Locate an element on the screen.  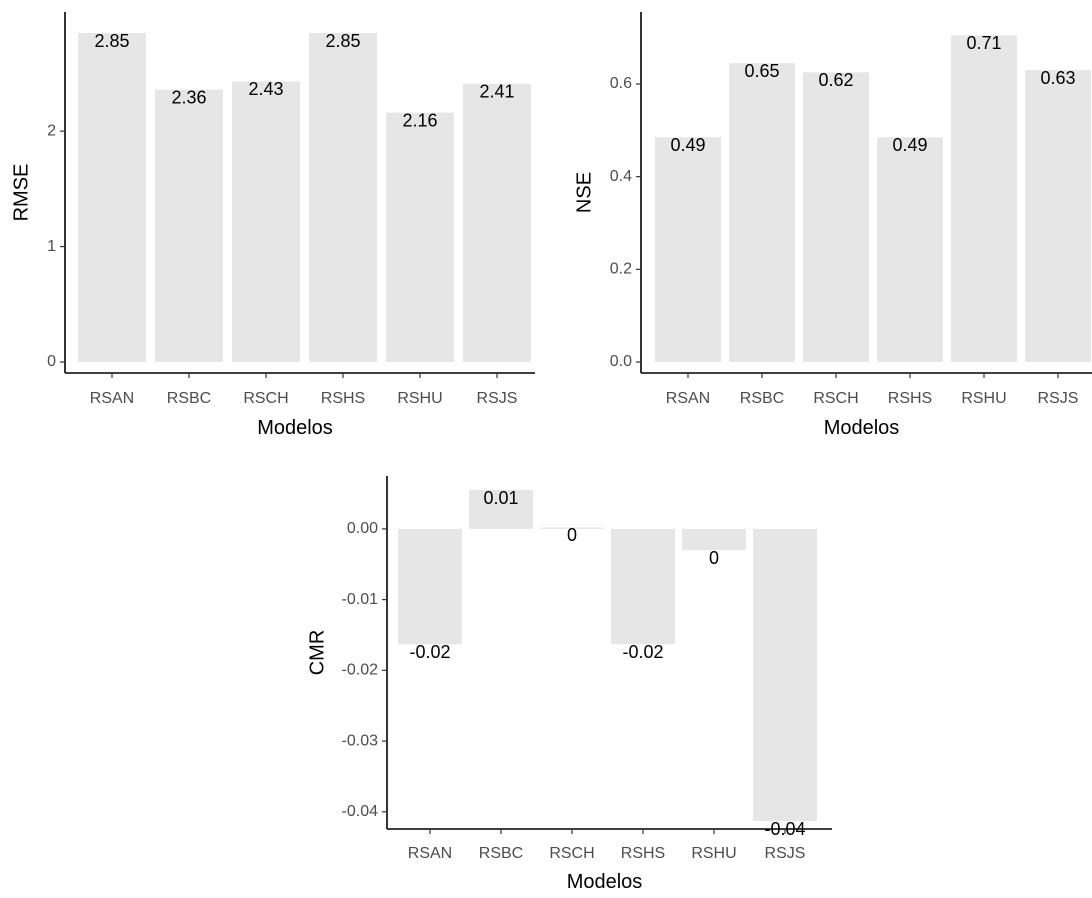
nse-y-axis-title: NSE is located at coordinates (584, 192).